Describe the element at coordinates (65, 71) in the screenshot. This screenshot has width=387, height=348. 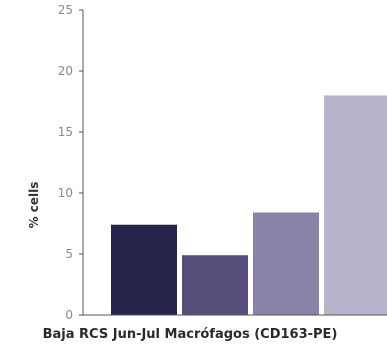
I see `y-tick-label: 20` at that location.